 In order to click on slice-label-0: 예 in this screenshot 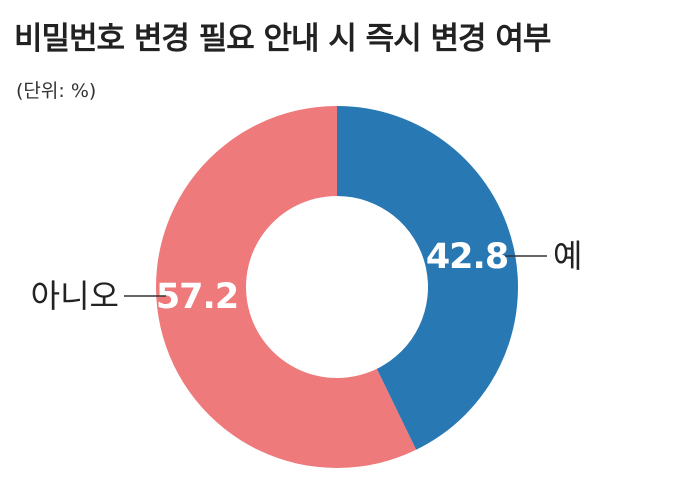, I will do `click(567, 256)`.